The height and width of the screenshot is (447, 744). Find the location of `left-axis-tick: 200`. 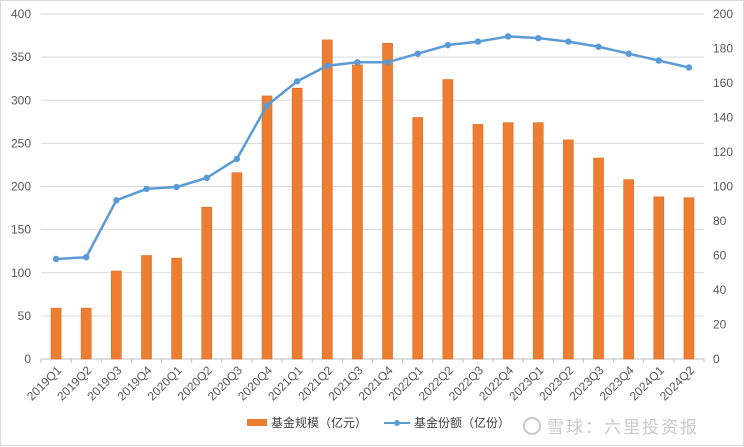

left-axis-tick: 200 is located at coordinates (21, 187).